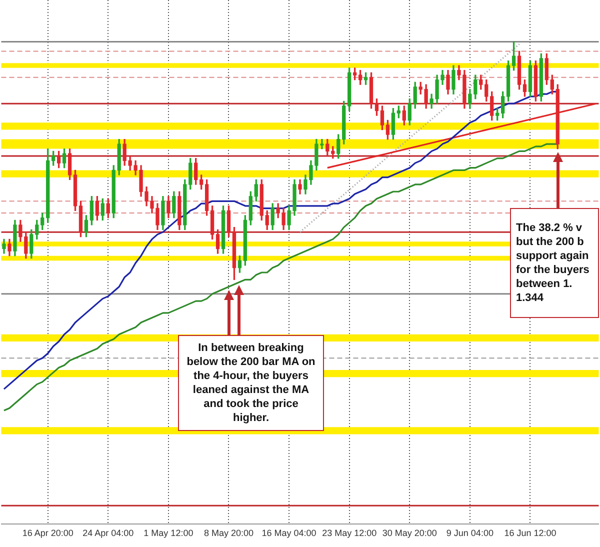  Describe the element at coordinates (251, 383) in the screenshot. I see `callout-box: In between breaking below the 200 bar MA on the 4-hour, the buyers leaned against the MA and took the price higher.` at that location.